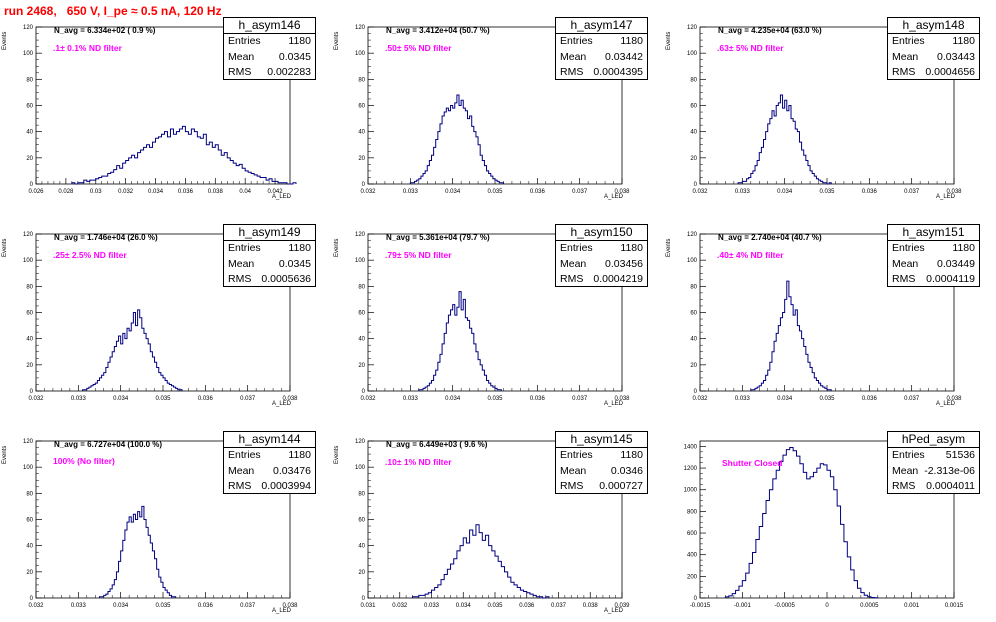  What do you see at coordinates (156, 192) in the screenshot?
I see `x-tick-label: 0.034` at bounding box center [156, 192].